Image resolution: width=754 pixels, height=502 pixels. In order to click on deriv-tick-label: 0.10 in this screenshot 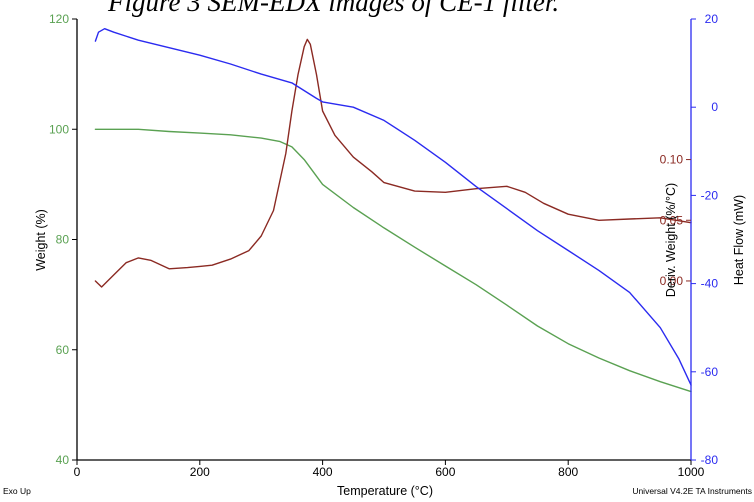, I will do `click(672, 160)`.